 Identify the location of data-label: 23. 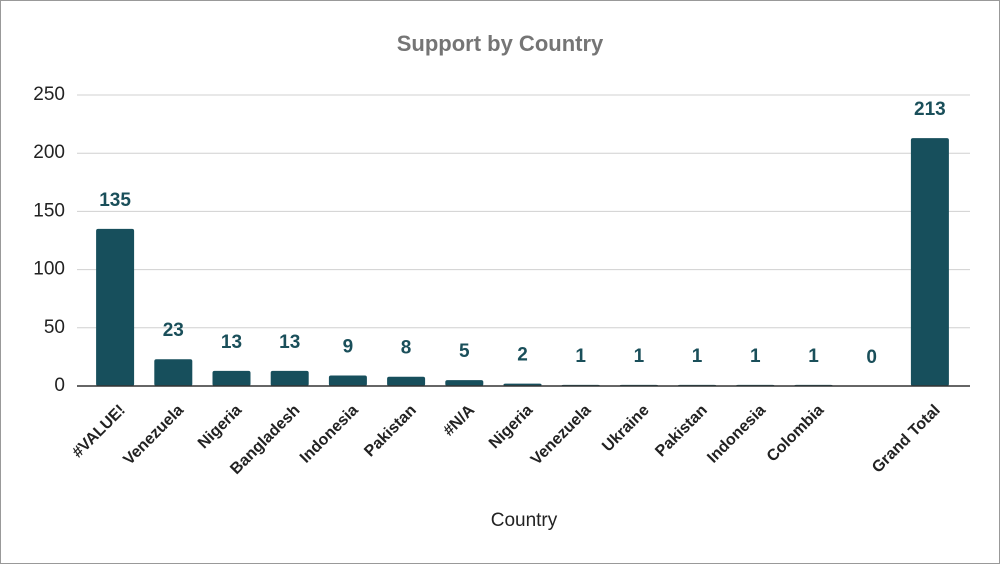
(173, 330).